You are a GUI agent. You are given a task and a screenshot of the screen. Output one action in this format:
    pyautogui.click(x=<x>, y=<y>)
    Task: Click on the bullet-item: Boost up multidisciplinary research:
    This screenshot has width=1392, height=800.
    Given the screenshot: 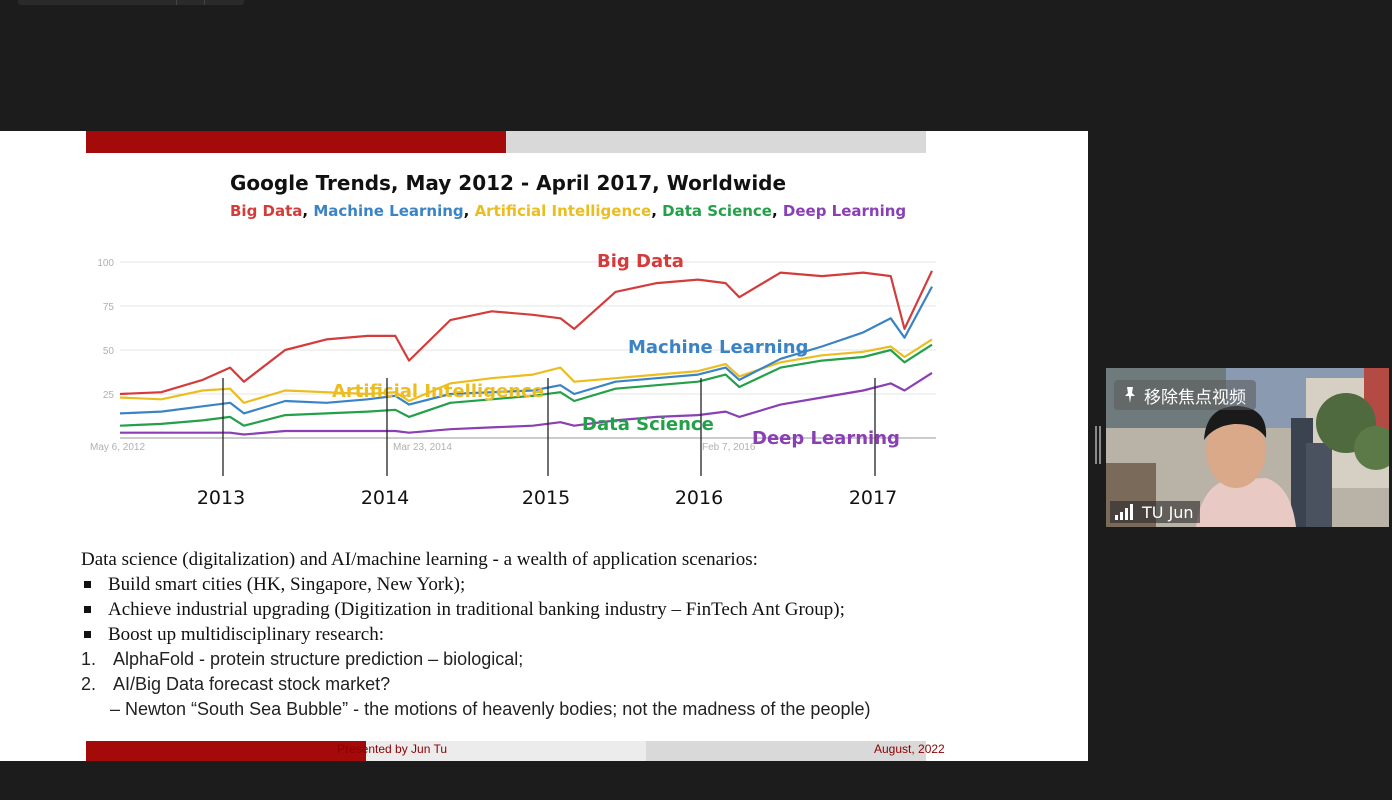 What is the action you would take?
    pyautogui.click(x=581, y=634)
    